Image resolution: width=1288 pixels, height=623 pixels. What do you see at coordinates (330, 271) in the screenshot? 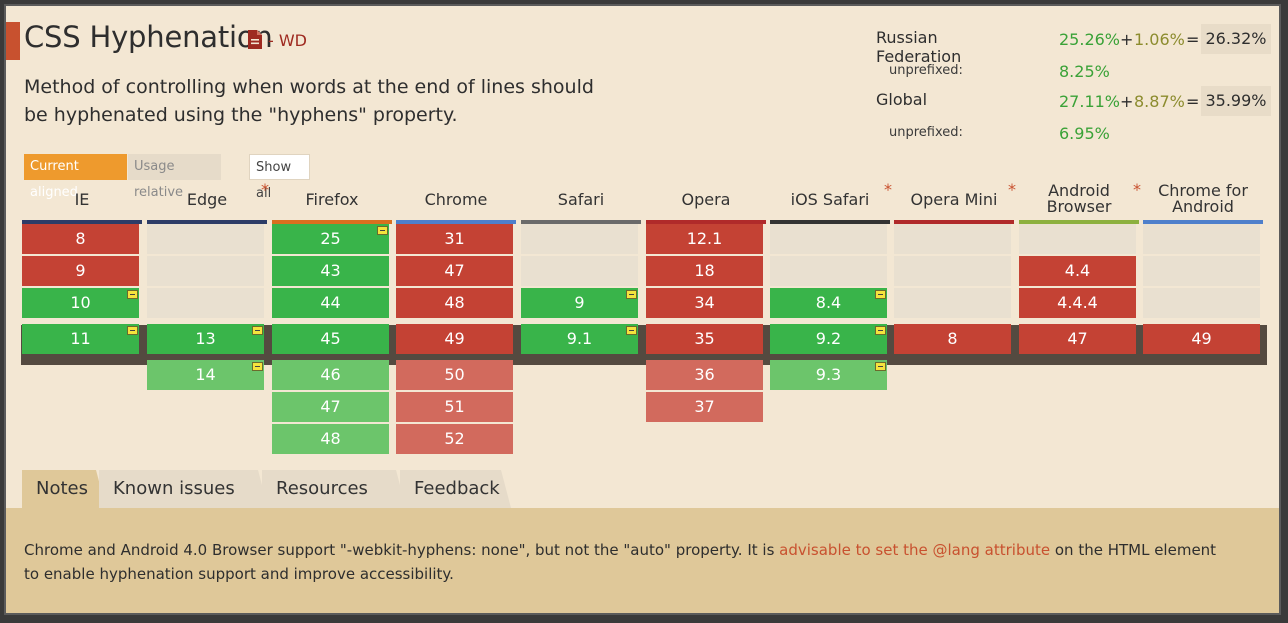
I see `past-version-cell: 43` at bounding box center [330, 271].